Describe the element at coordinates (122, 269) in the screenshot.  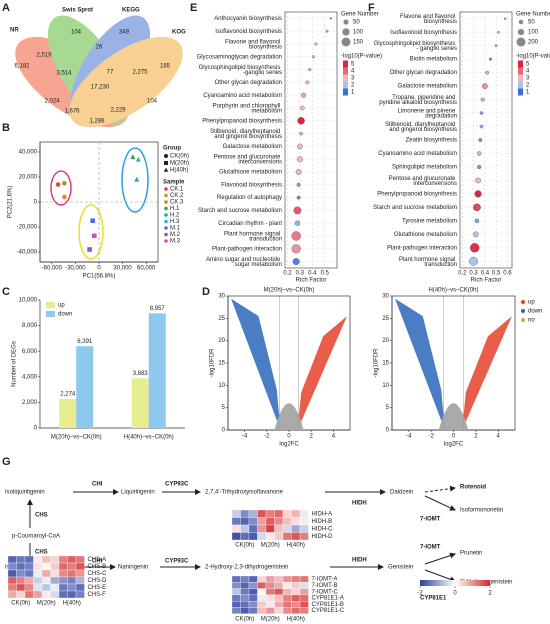
I see `x-tick-label: 30,000` at that location.